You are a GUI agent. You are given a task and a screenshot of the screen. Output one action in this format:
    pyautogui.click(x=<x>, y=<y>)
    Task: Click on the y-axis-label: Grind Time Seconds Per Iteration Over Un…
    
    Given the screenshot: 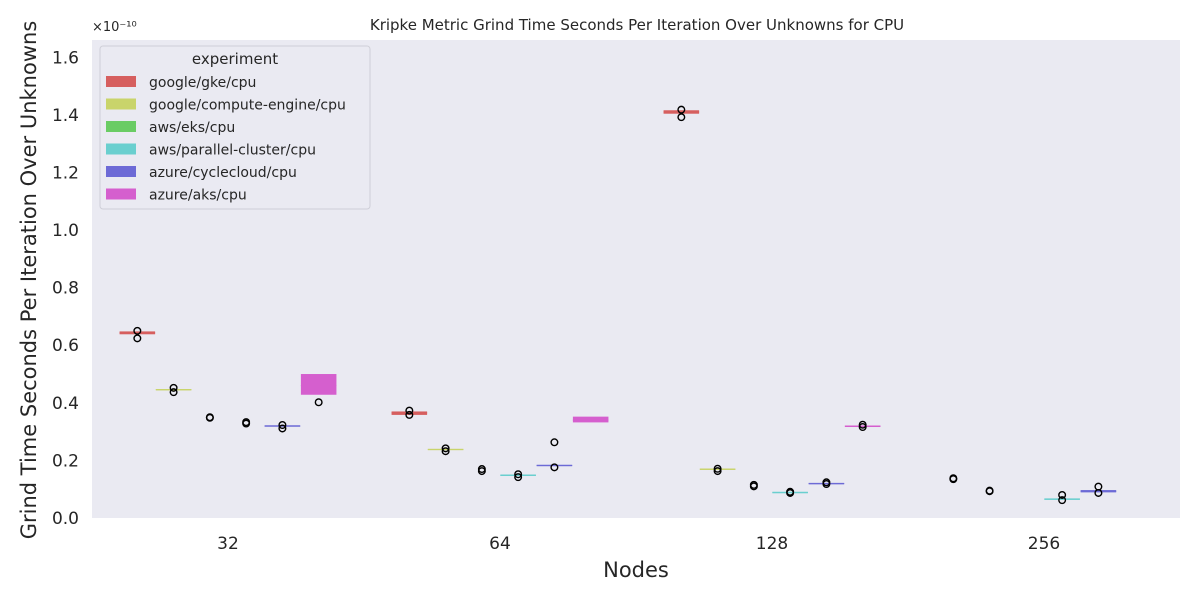 What is the action you would take?
    pyautogui.click(x=29, y=280)
    